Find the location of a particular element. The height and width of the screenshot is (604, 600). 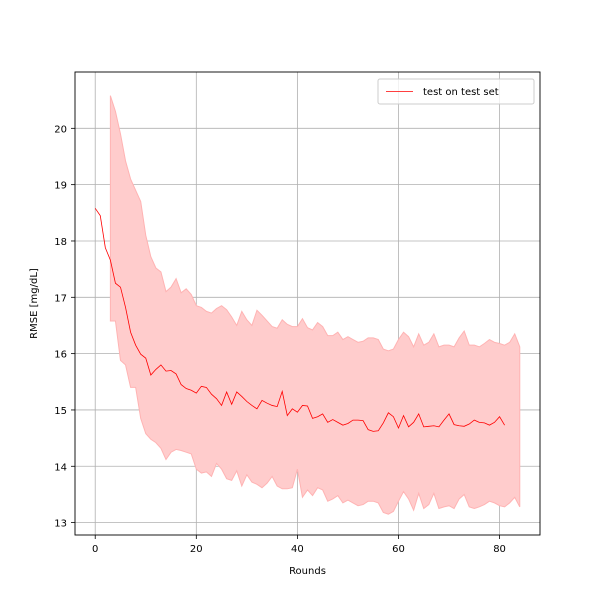

y-tick-label: 17 is located at coordinates (60, 298).